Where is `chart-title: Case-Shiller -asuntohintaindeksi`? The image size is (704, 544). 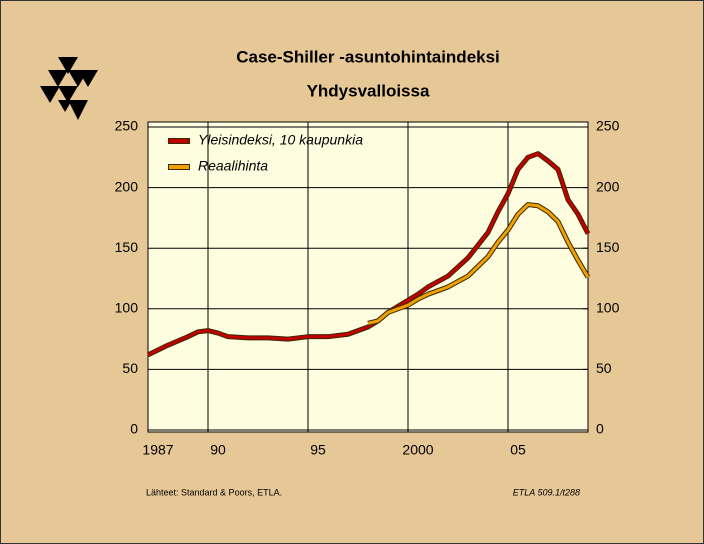 chart-title: Case-Shiller -asuntohintaindeksi is located at coordinates (368, 56).